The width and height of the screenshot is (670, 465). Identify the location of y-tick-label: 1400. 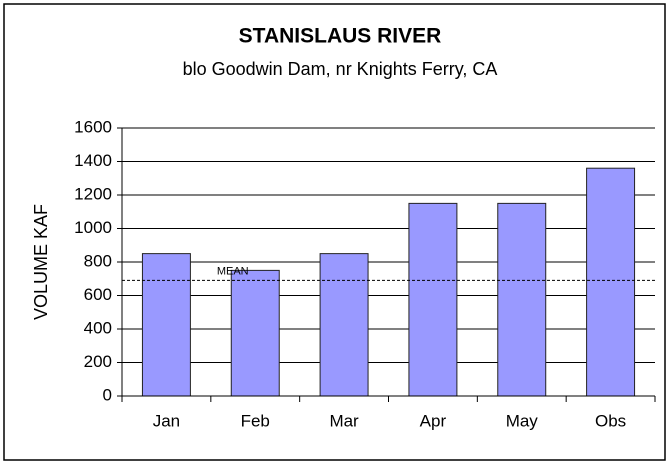
(93, 160).